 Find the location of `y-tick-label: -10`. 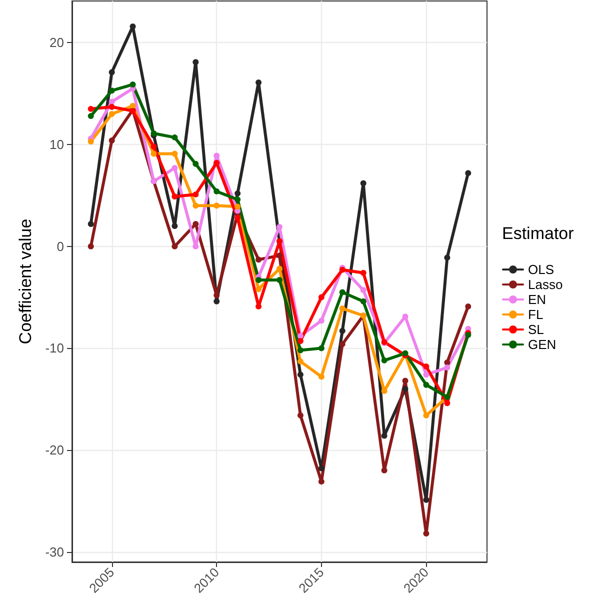

y-tick-label: -10 is located at coordinates (54, 348).